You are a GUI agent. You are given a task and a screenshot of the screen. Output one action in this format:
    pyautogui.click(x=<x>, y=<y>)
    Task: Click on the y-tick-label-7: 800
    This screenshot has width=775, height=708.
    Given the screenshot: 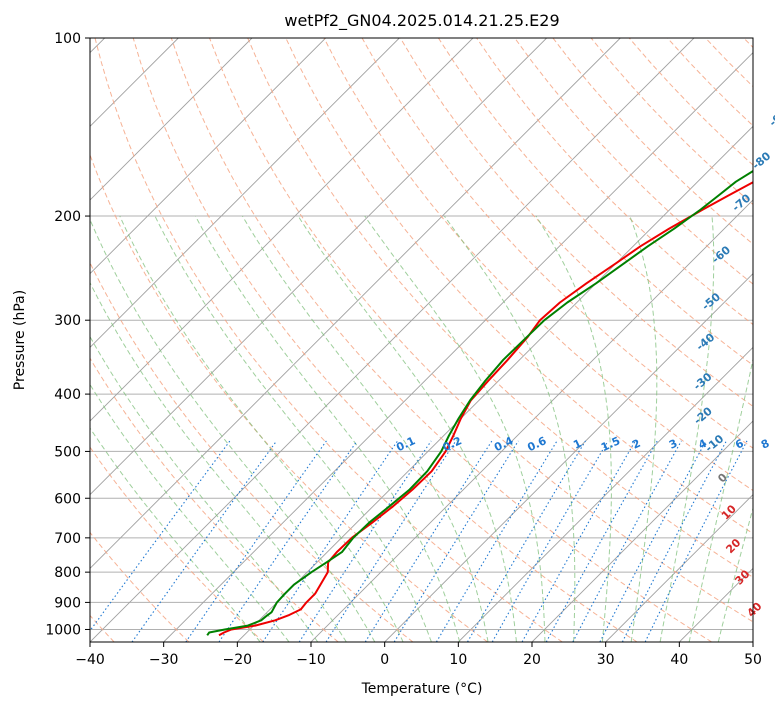 What is the action you would take?
    pyautogui.click(x=67, y=573)
    